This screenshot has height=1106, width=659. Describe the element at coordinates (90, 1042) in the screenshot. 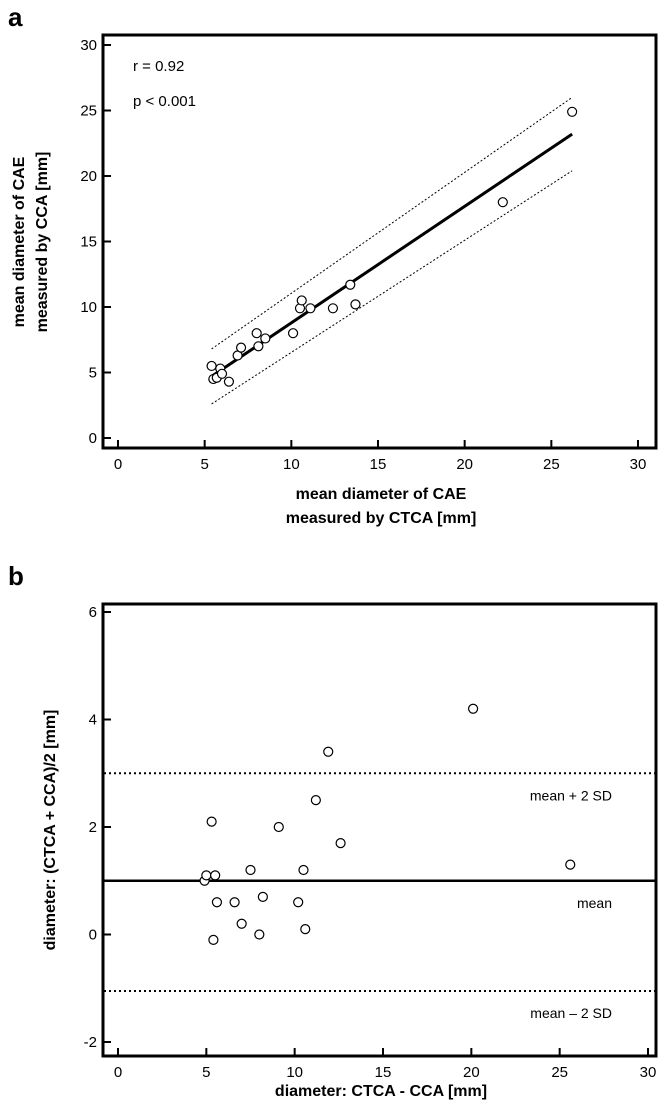

I see `y-tick-label: -2` at that location.